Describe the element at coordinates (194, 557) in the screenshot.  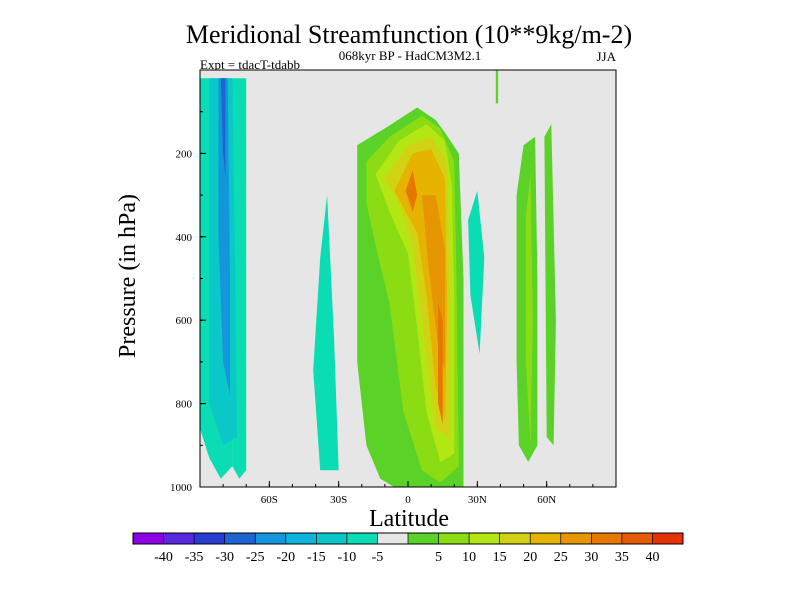
I see `colorbar-label: -35` at that location.